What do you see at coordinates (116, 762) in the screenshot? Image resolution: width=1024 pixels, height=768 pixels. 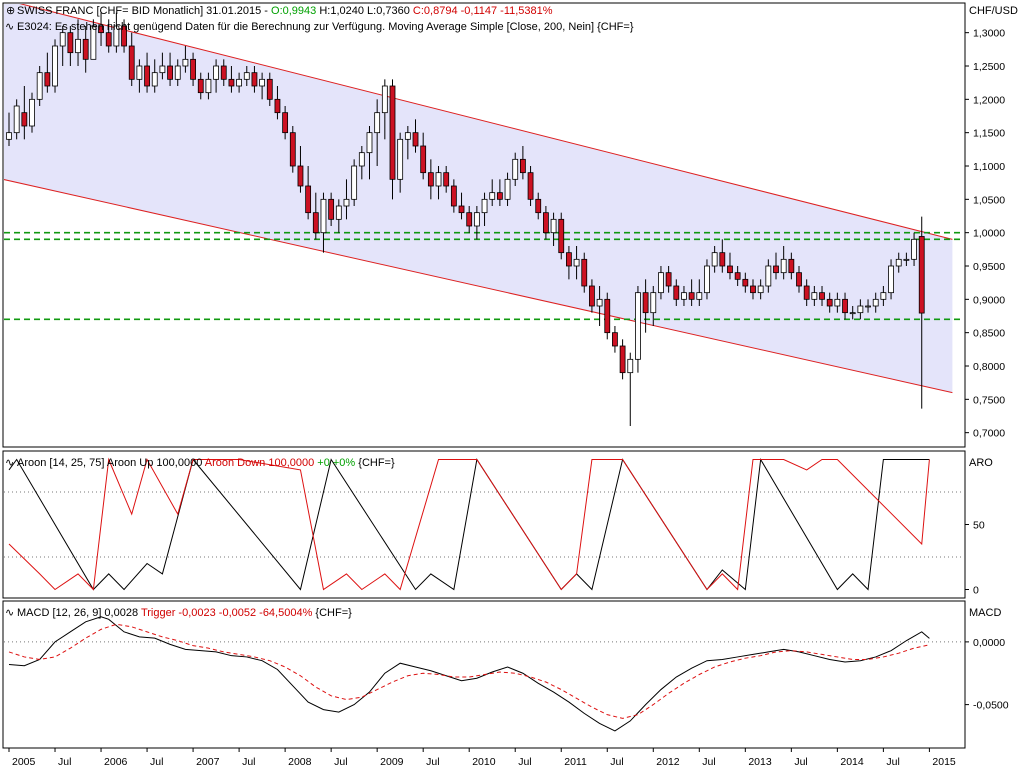 I see `x-axis-label: 2006` at bounding box center [116, 762].